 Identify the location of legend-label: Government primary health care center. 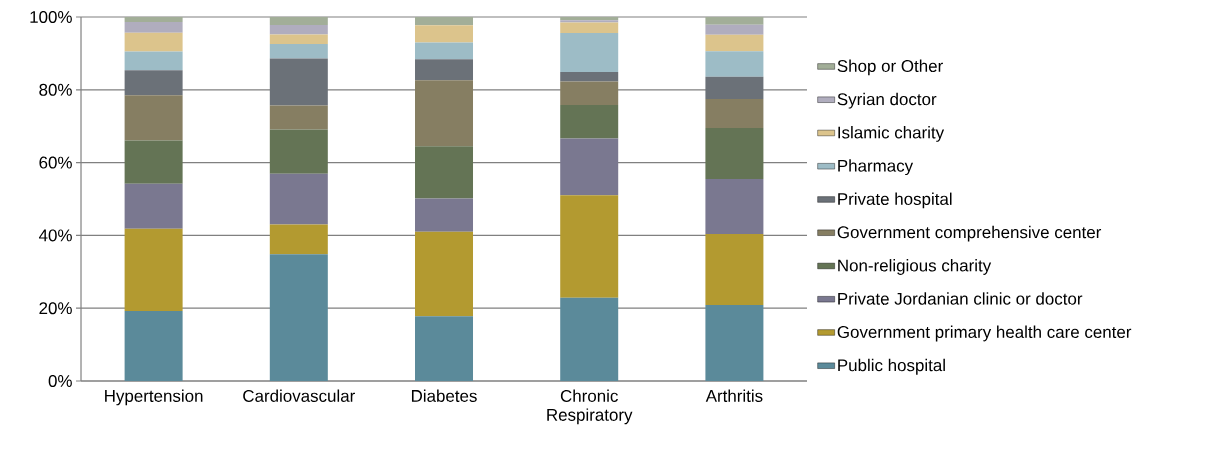
(984, 333).